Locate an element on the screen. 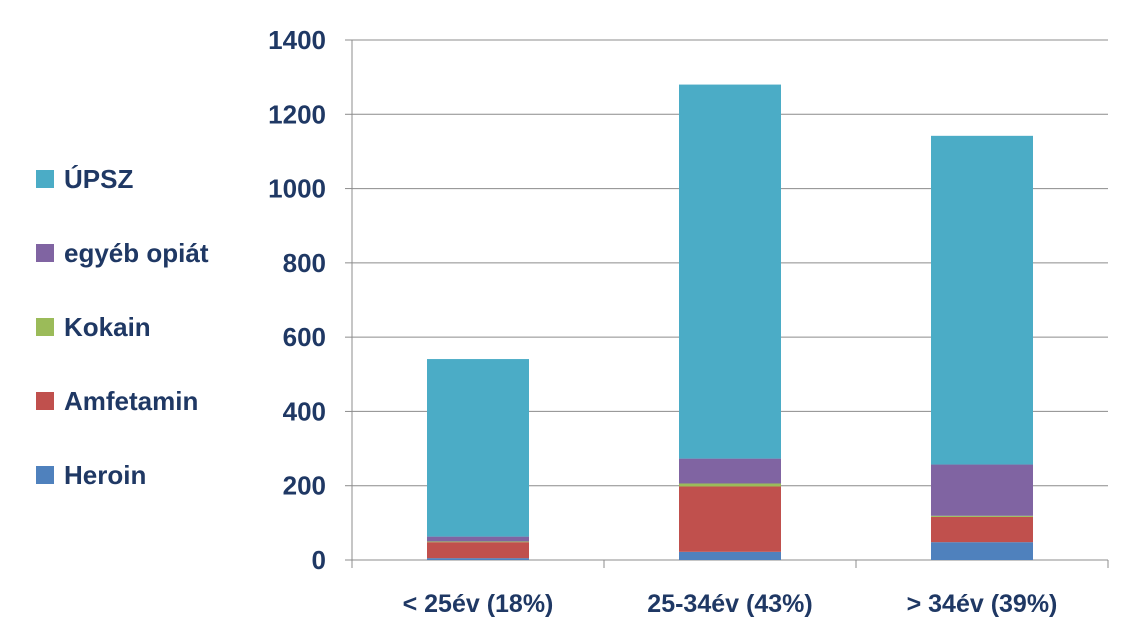 Image resolution: width=1140 pixels, height=644 pixels. legend-swatch-heroin is located at coordinates (45, 475).